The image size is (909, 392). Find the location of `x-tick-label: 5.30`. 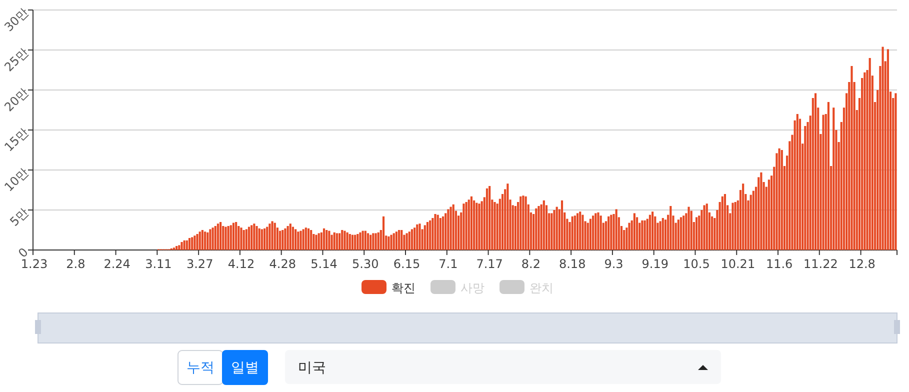

x-tick-label: 5.30 is located at coordinates (365, 264).